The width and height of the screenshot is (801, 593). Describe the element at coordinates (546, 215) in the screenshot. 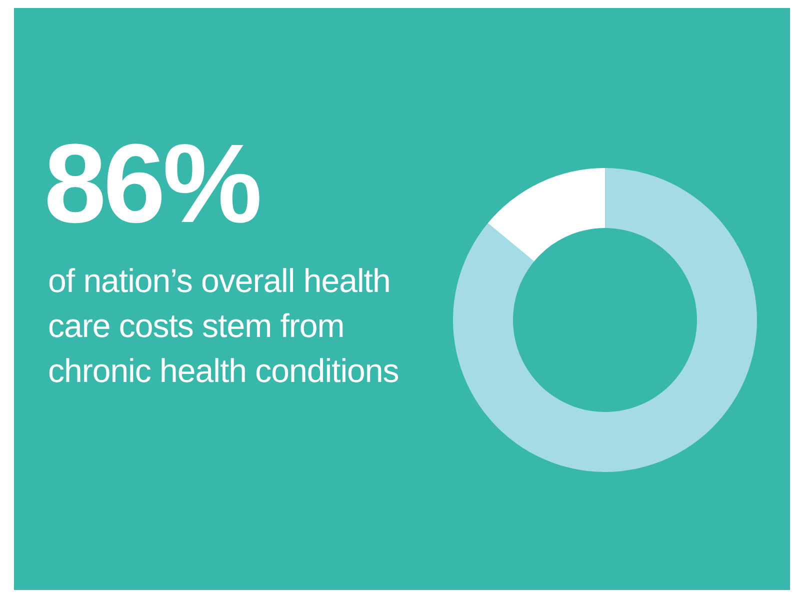

I see `donut-slice` at that location.